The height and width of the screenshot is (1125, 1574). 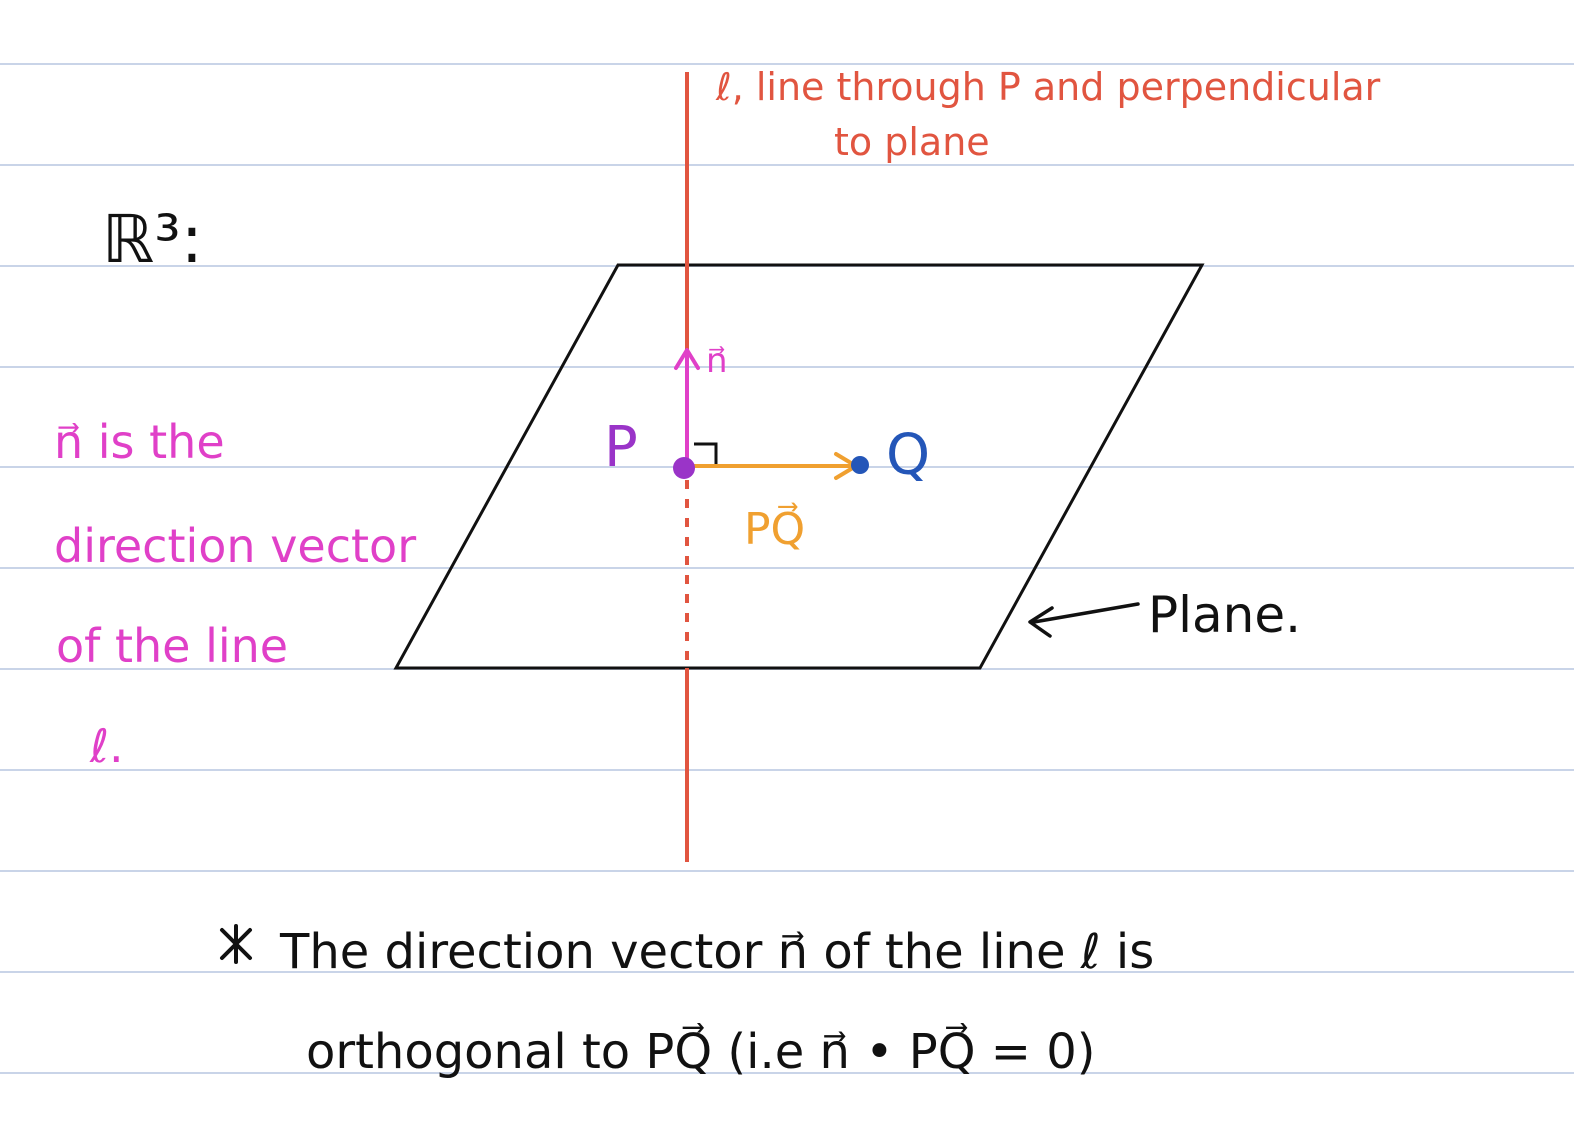 What do you see at coordinates (706, 454) in the screenshot?
I see `right-angle-marker-icon` at bounding box center [706, 454].